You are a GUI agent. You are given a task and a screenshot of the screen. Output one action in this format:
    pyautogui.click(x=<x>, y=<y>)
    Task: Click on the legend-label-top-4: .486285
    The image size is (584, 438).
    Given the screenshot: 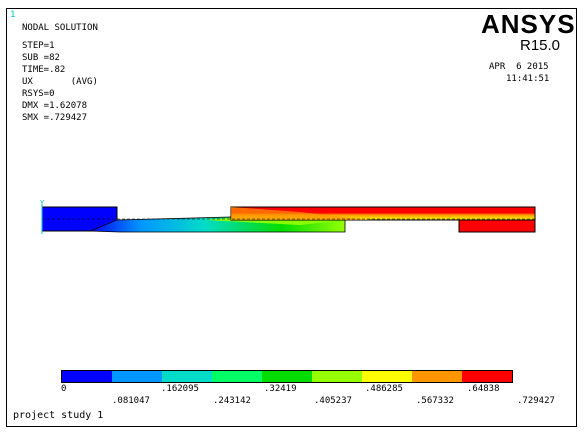 What is the action you would take?
    pyautogui.click(x=384, y=389)
    